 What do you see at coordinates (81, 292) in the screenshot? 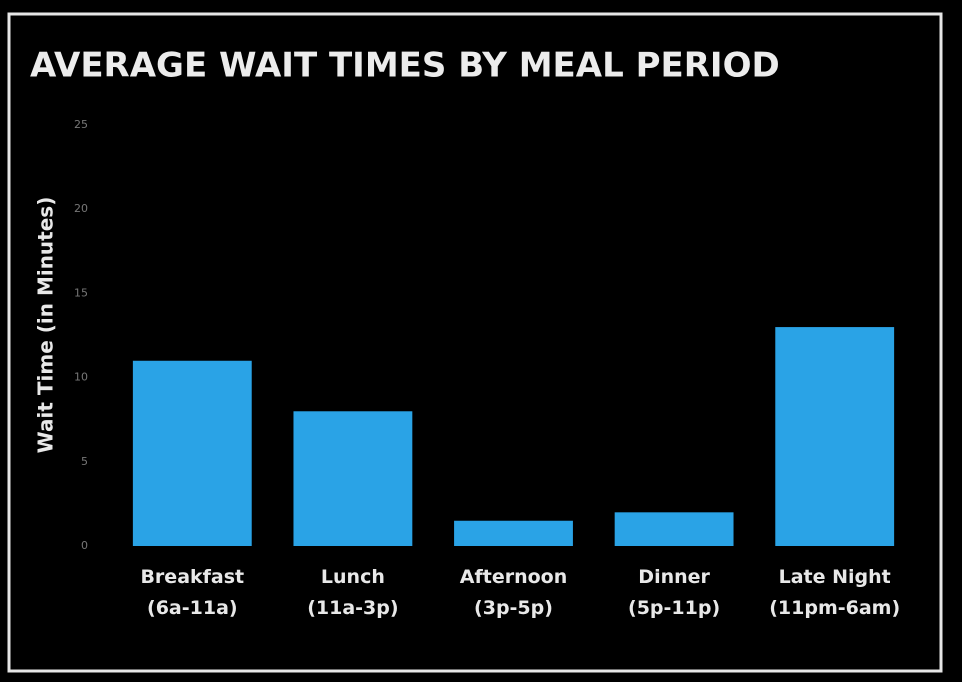
I see `y-tick-label: 15` at bounding box center [81, 292].